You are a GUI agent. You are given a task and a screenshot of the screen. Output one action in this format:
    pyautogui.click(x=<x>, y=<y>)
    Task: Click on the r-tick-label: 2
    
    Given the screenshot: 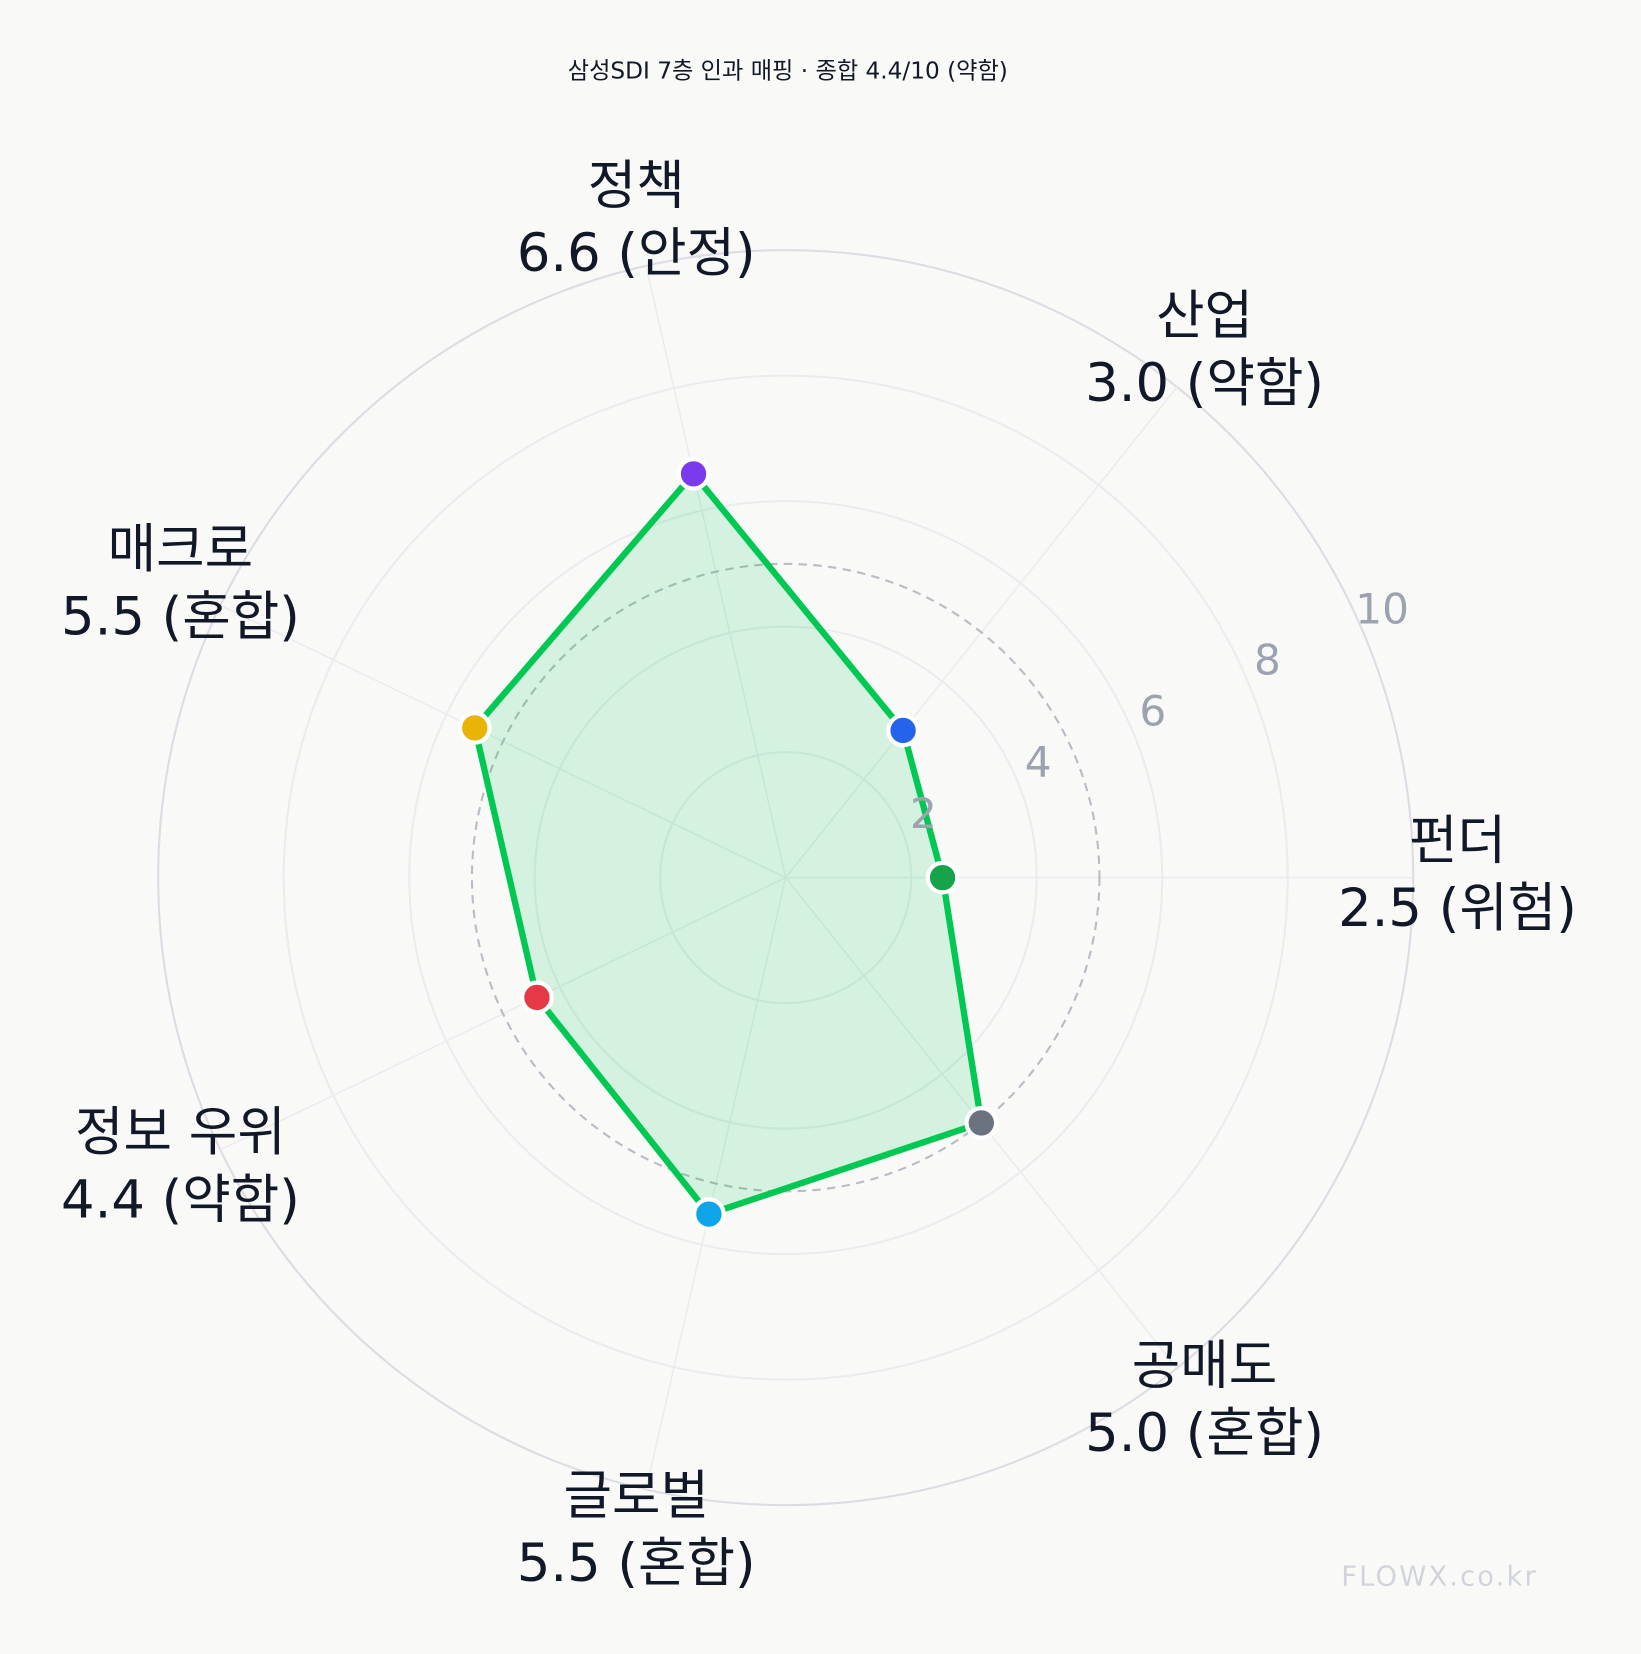 What is the action you would take?
    pyautogui.click(x=923, y=813)
    